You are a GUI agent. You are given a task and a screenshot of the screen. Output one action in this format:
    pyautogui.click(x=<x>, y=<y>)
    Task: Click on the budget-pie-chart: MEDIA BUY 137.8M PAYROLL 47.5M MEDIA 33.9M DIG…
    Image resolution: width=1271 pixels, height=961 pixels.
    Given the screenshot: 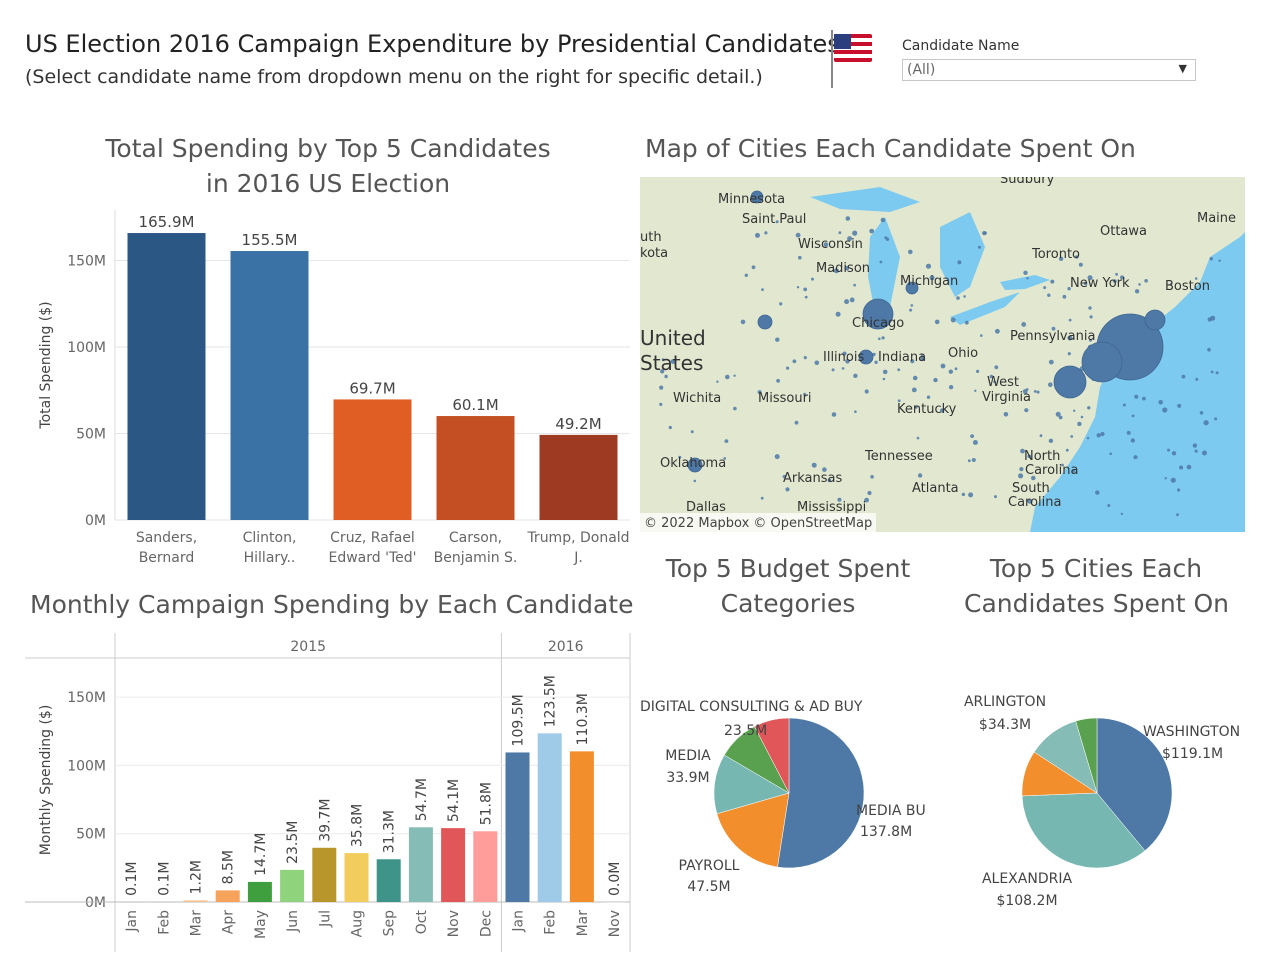 What is the action you would take?
    pyautogui.click(x=781, y=800)
    